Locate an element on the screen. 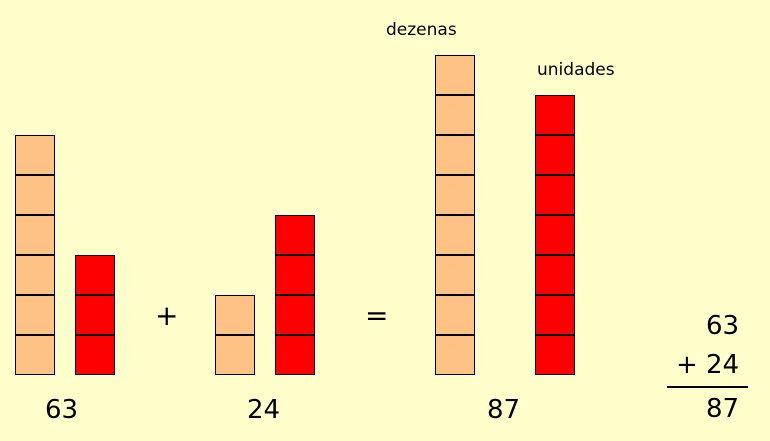 This screenshot has width=770, height=441. column-sum-plus-sign: + is located at coordinates (687, 365).